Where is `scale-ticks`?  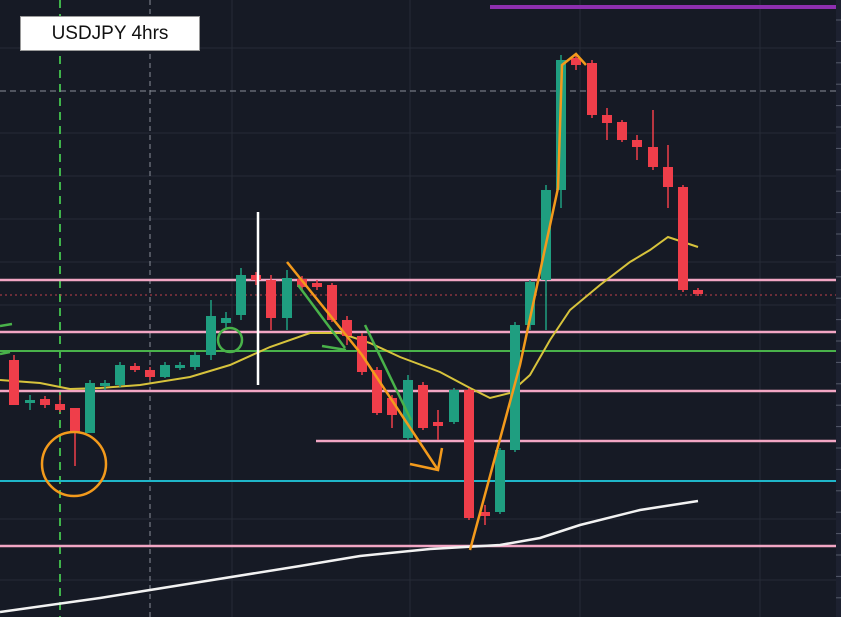 scale-ticks is located at coordinates (838, 309).